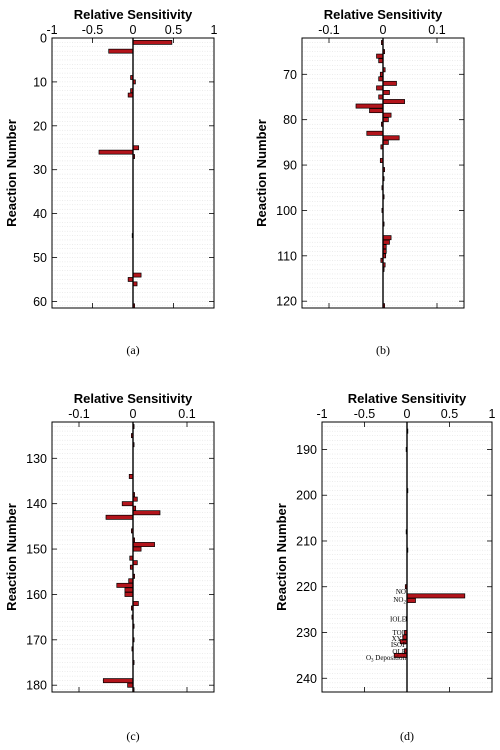  I want to click on panel-caption: (a), so click(132, 350).